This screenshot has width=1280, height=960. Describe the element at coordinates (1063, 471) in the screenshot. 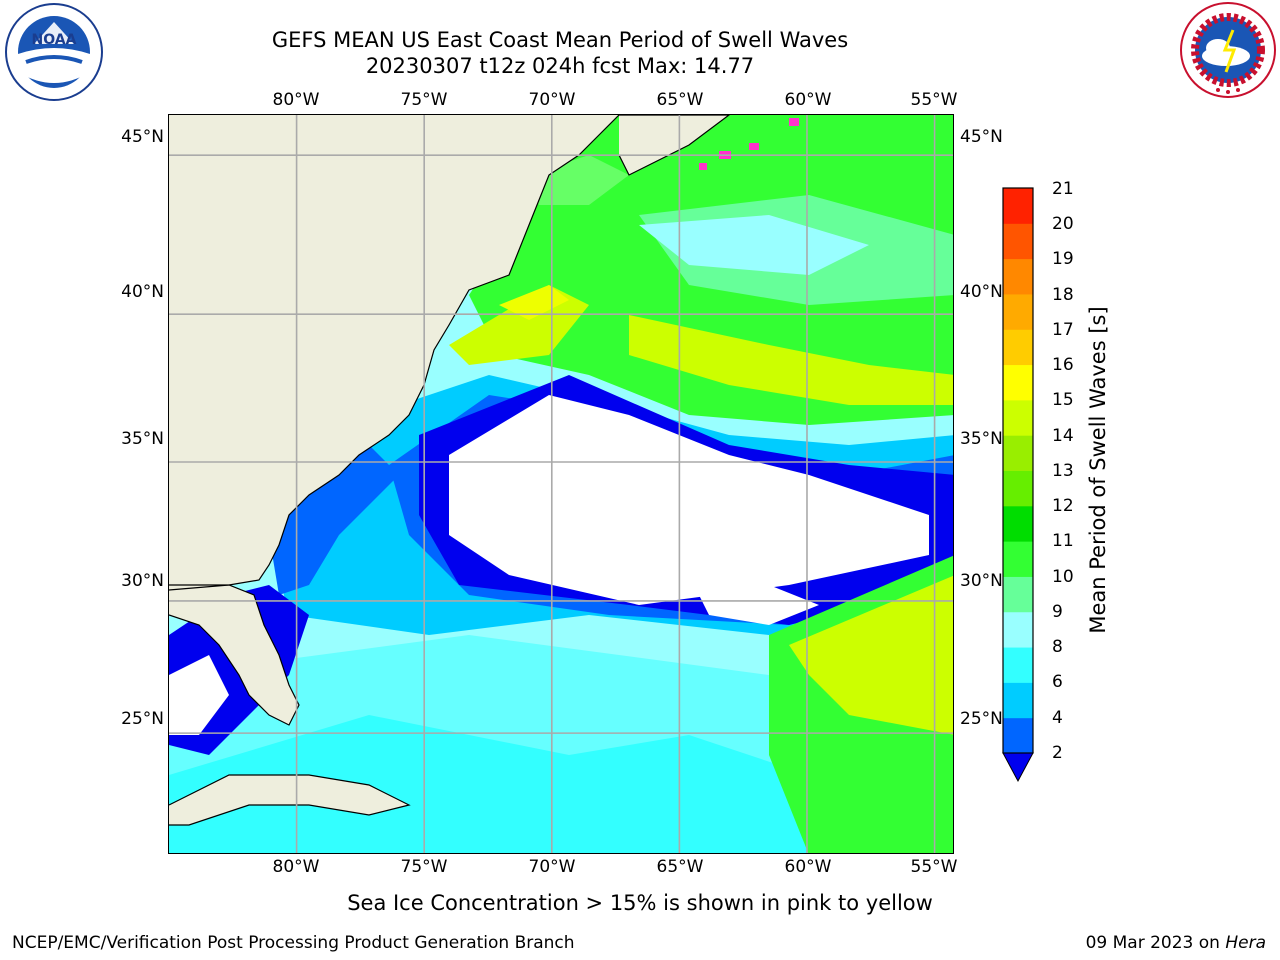

I see `colorbar-tick: 13` at that location.